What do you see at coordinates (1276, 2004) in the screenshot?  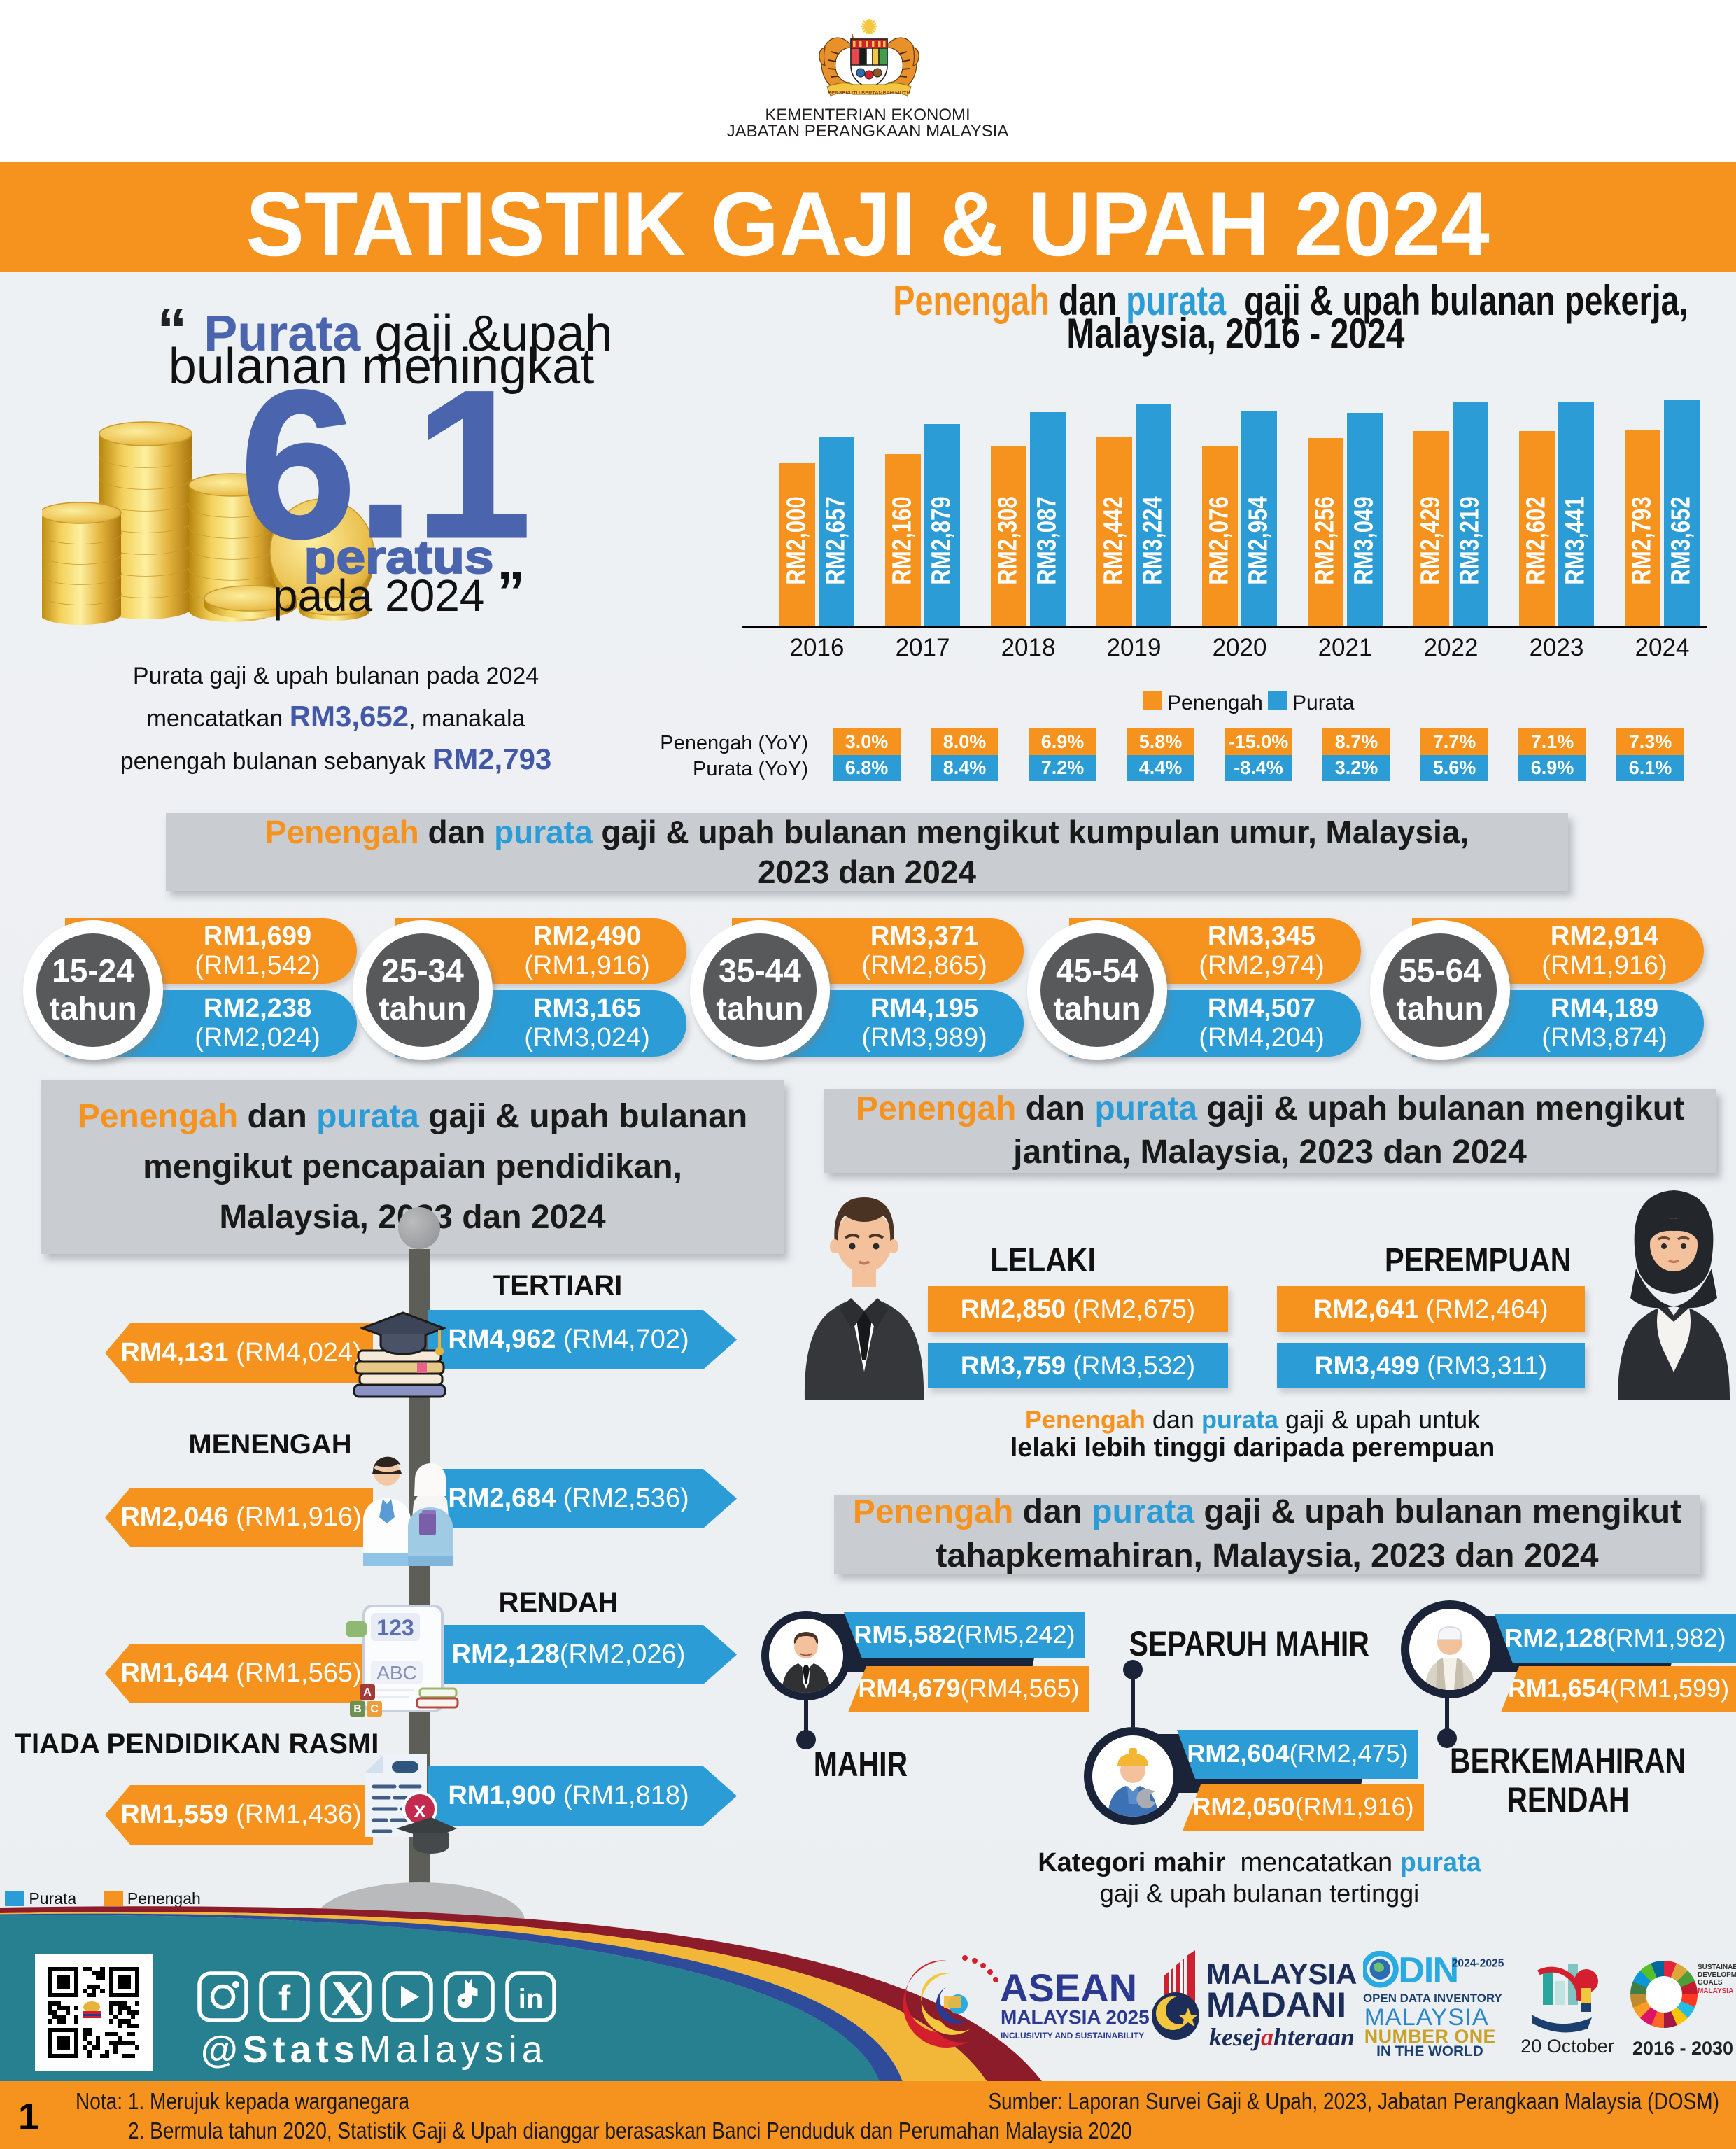 I see `svg-text: MADANI` at bounding box center [1276, 2004].